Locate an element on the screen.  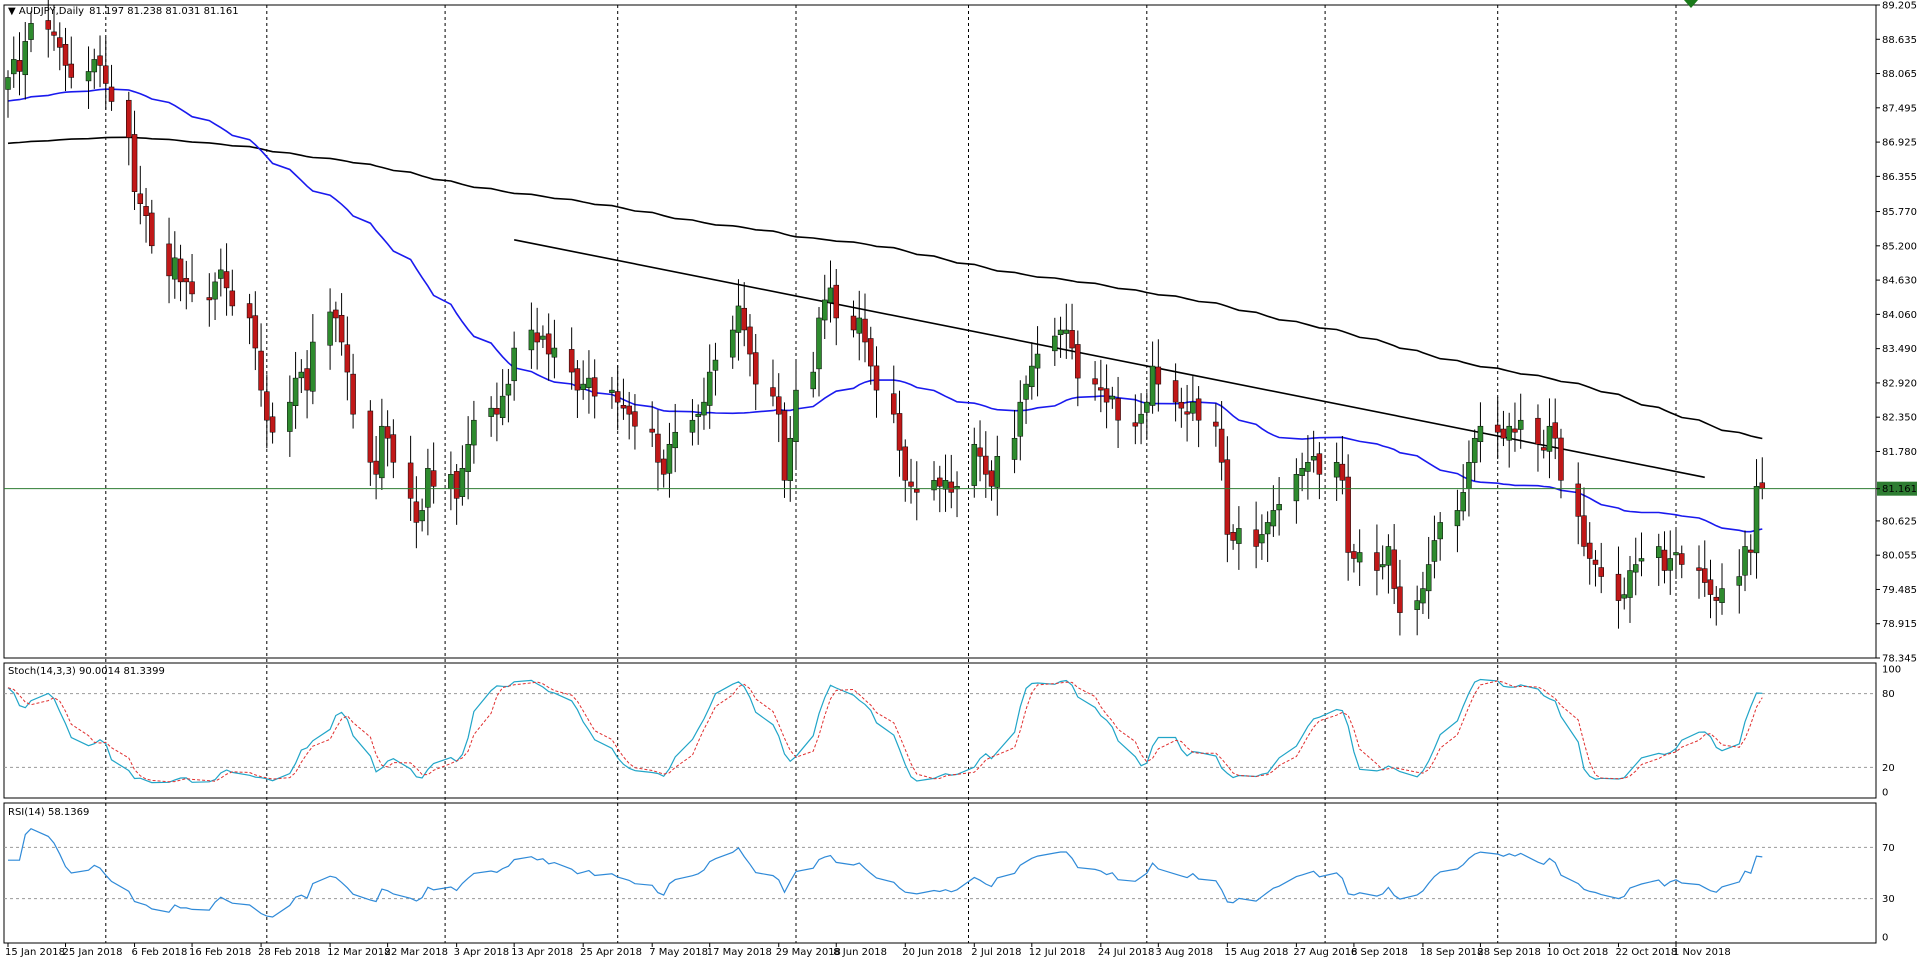
time-tick-label: 24 Jul 2018 is located at coordinates (1126, 952).